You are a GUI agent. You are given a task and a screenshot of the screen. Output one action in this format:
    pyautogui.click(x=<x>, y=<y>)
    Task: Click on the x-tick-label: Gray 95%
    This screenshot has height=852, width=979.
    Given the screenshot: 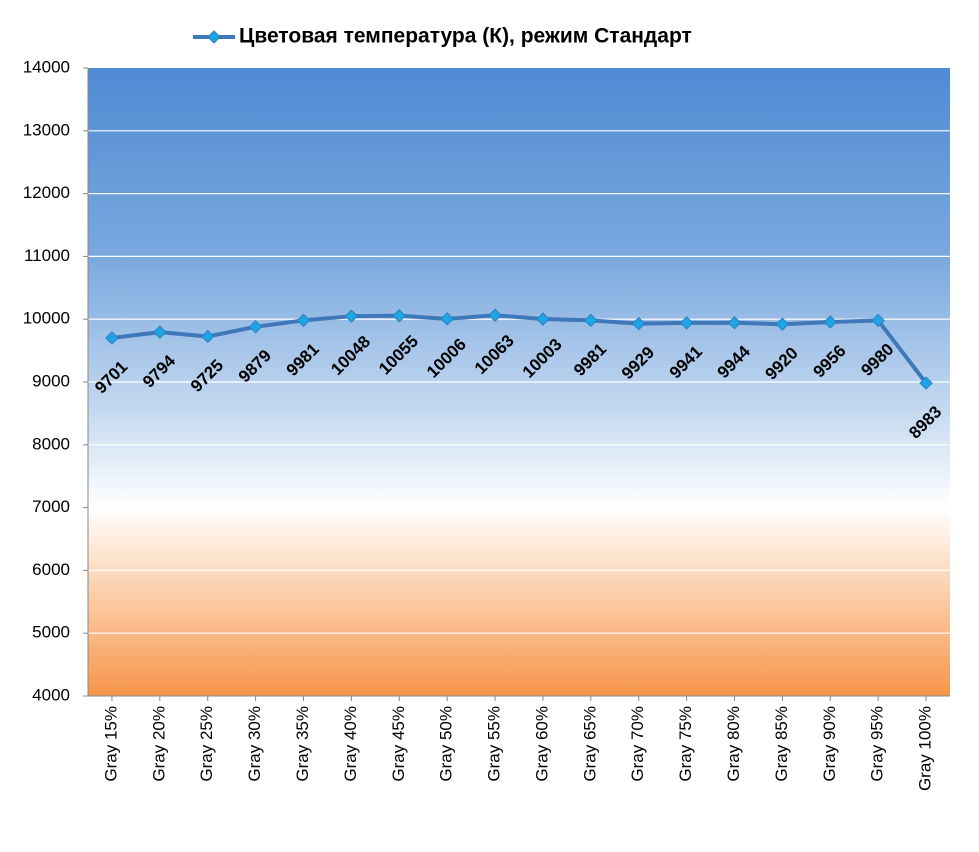 What is the action you would take?
    pyautogui.click(x=877, y=744)
    